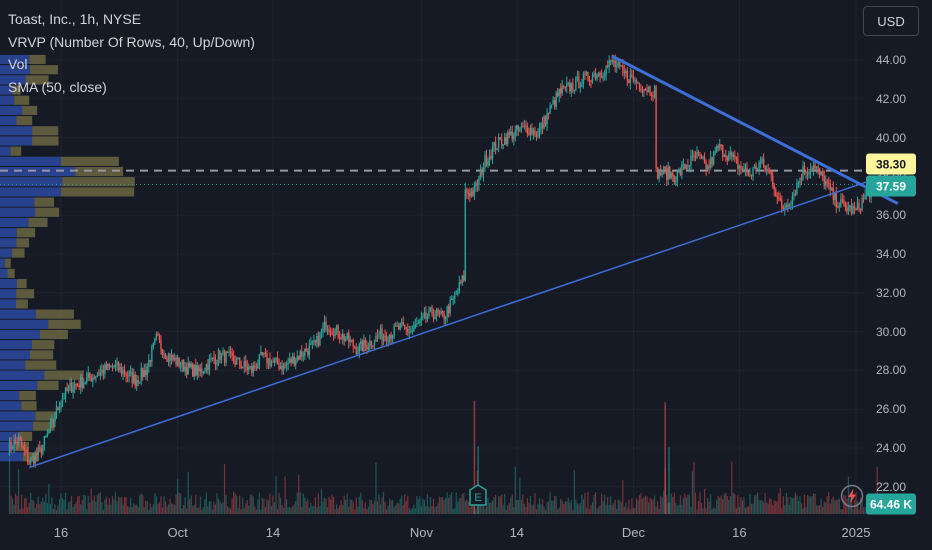 Image resolution: width=932 pixels, height=550 pixels. Describe the element at coordinates (755, 129) in the screenshot. I see `resistance-trendline` at that location.